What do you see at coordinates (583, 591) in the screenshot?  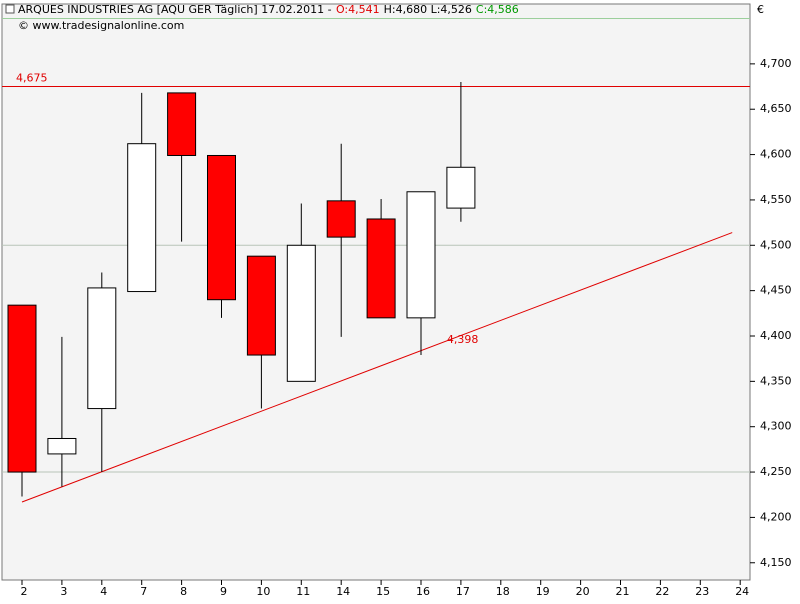 I see `x-tick-label: 20` at bounding box center [583, 591].